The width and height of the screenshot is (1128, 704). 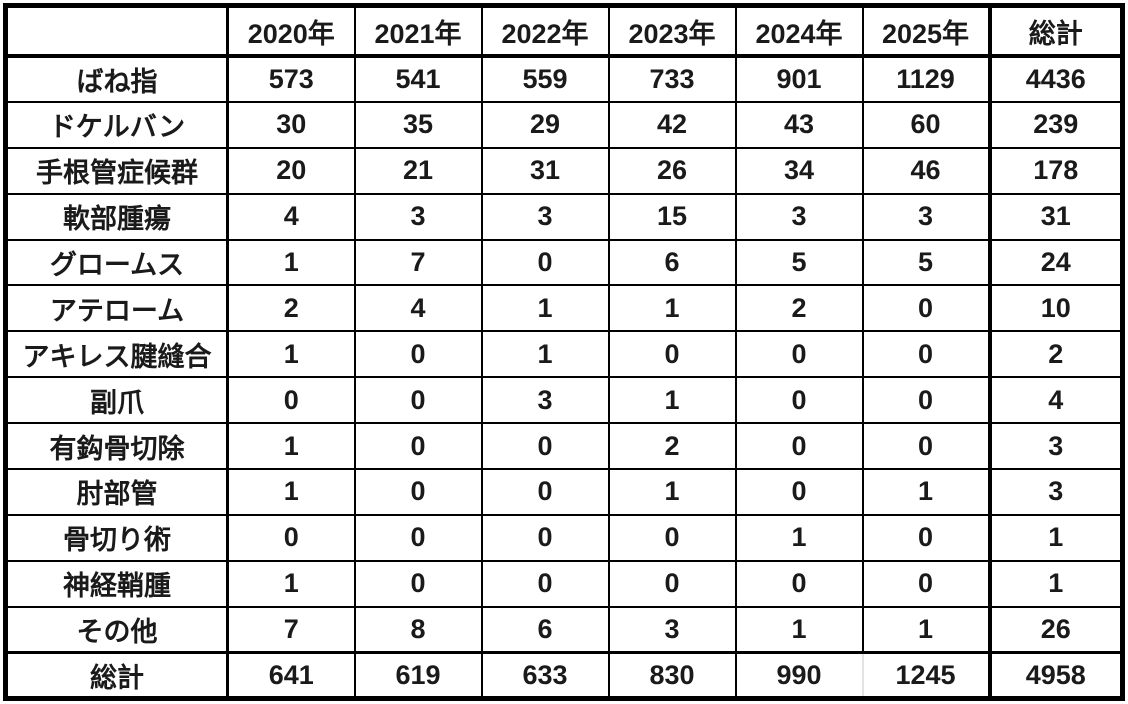 What do you see at coordinates (116, 31) in the screenshot?
I see `corner-header` at bounding box center [116, 31].